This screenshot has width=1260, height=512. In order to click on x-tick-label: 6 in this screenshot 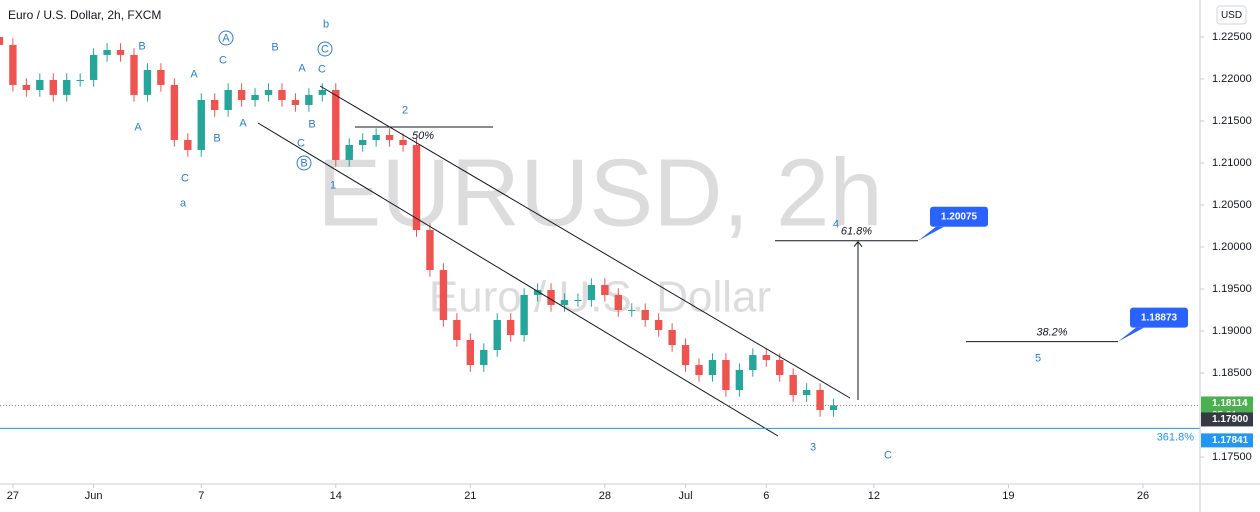, I will do `click(766, 496)`.